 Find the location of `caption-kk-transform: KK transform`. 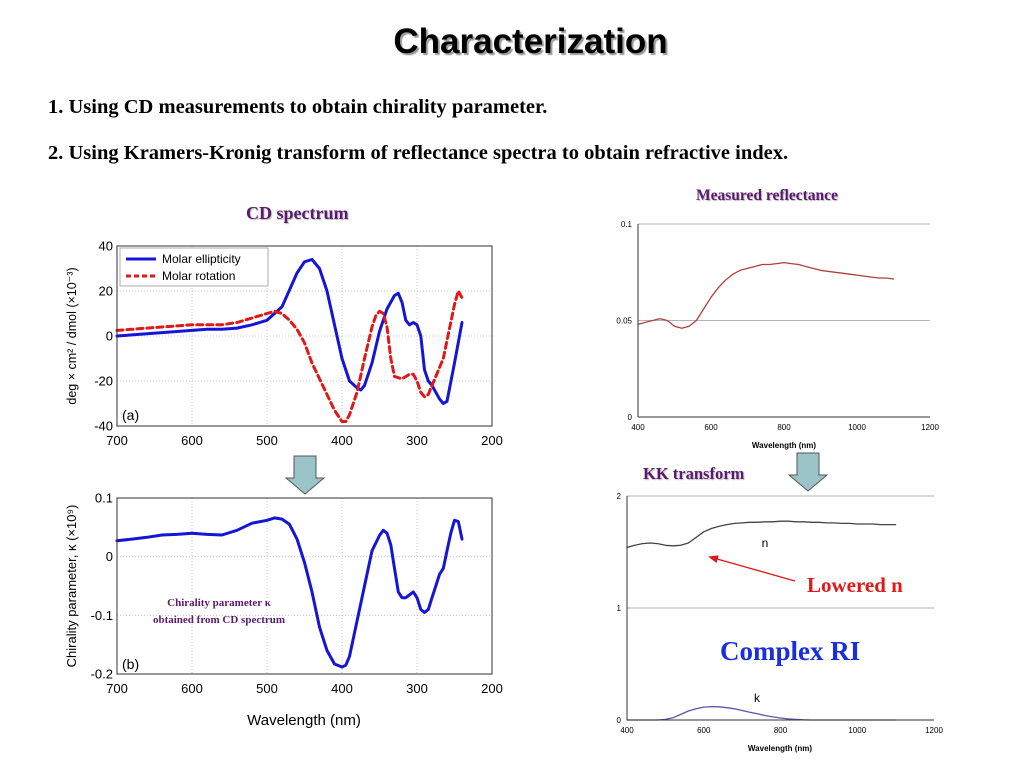

caption-kk-transform: KK transform is located at coordinates (694, 473).